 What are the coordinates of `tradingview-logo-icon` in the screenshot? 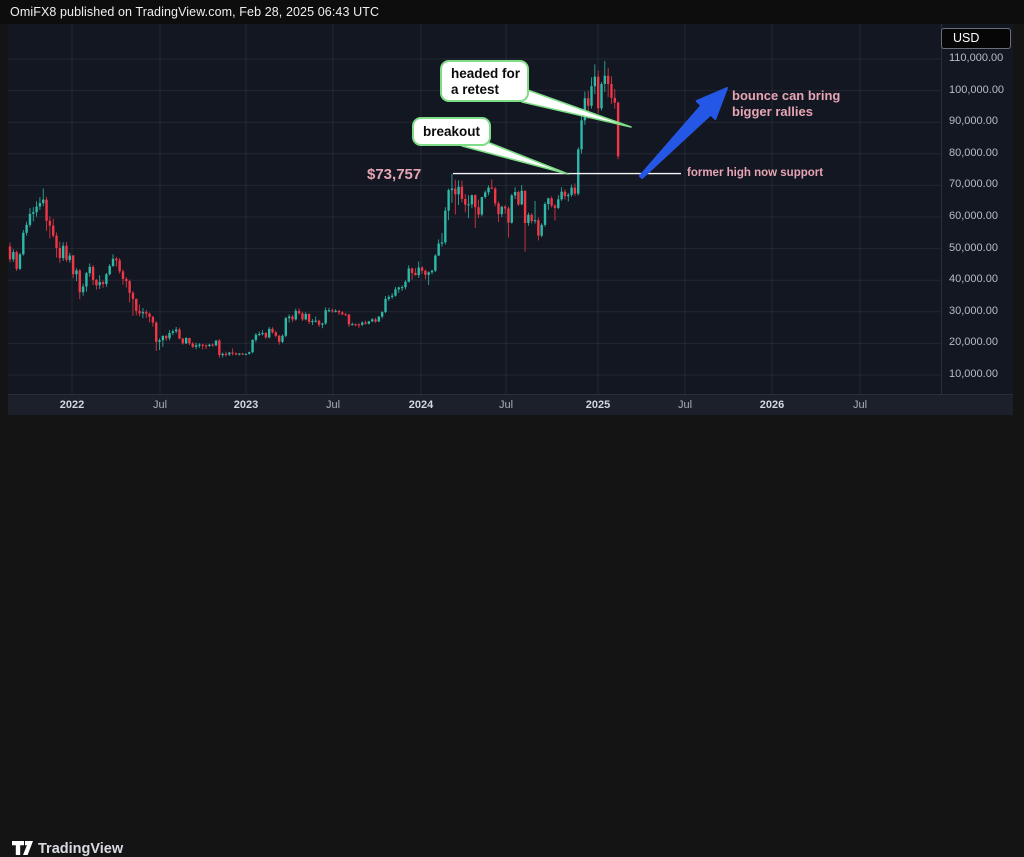 It's located at (22, 848).